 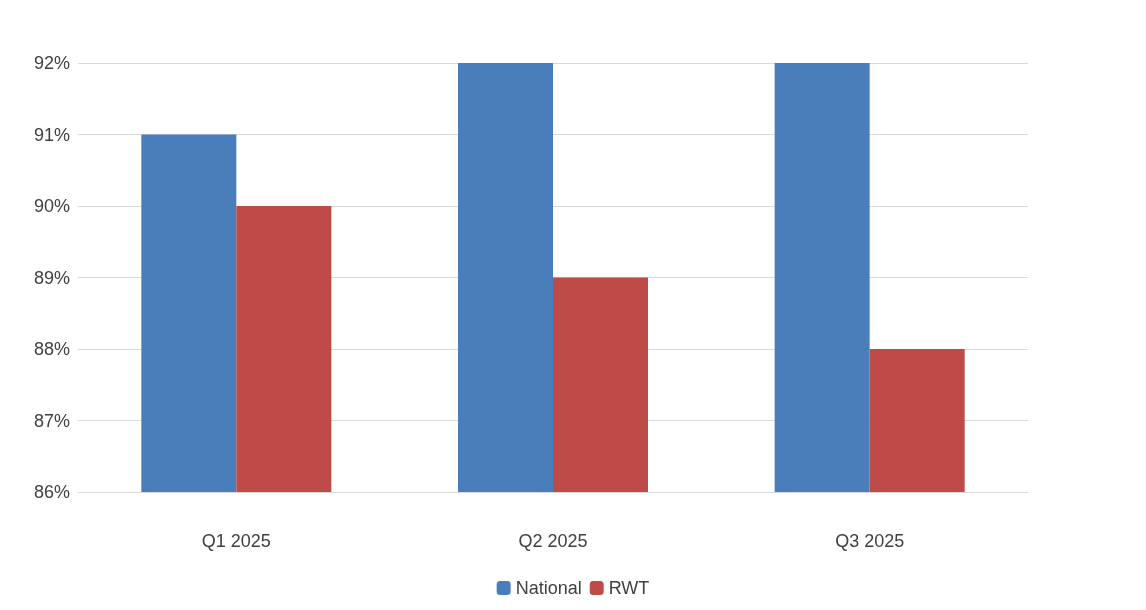 What do you see at coordinates (51, 349) in the screenshot?
I see `y-tick-label: 88%` at bounding box center [51, 349].